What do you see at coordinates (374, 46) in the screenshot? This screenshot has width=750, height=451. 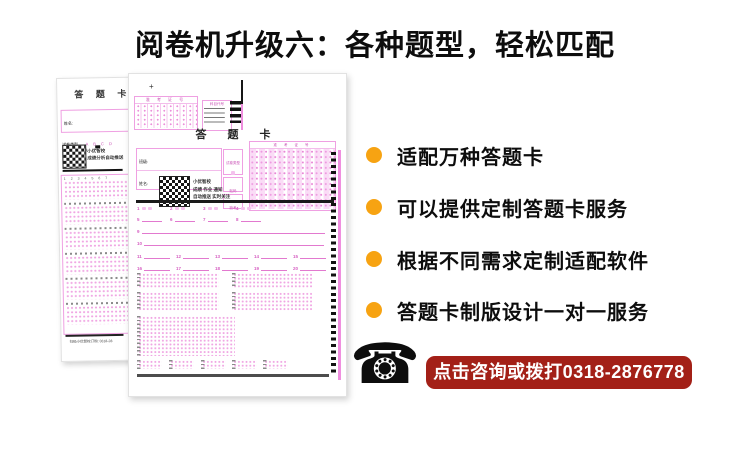 I see `page-title: 阅卷机升级六：各种题型，轻松匹配` at bounding box center [374, 46].